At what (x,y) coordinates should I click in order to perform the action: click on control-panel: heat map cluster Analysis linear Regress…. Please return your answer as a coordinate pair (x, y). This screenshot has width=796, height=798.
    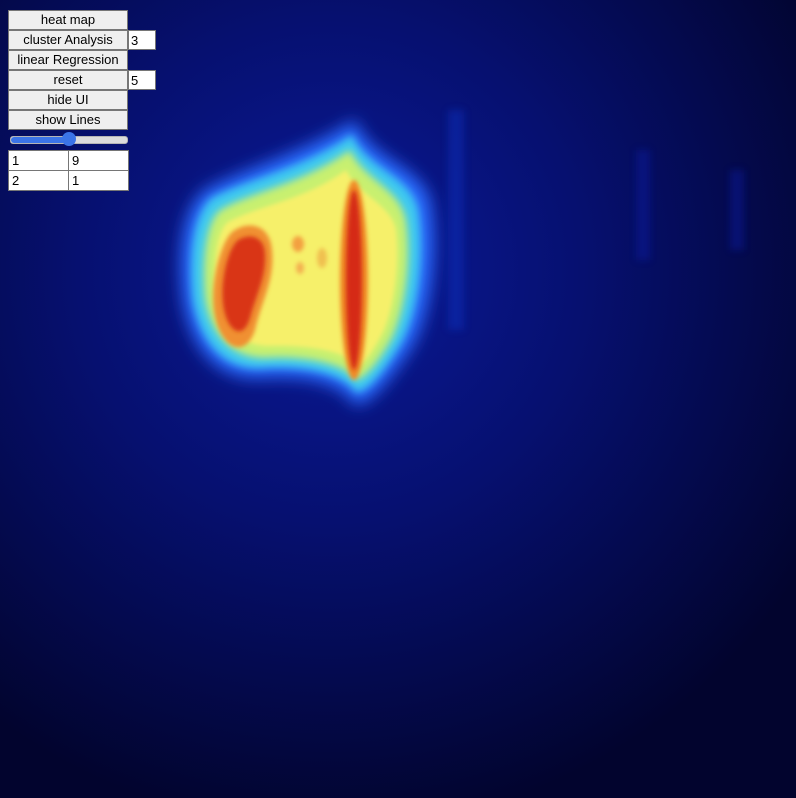
    Looking at the image, I should click on (83, 100).